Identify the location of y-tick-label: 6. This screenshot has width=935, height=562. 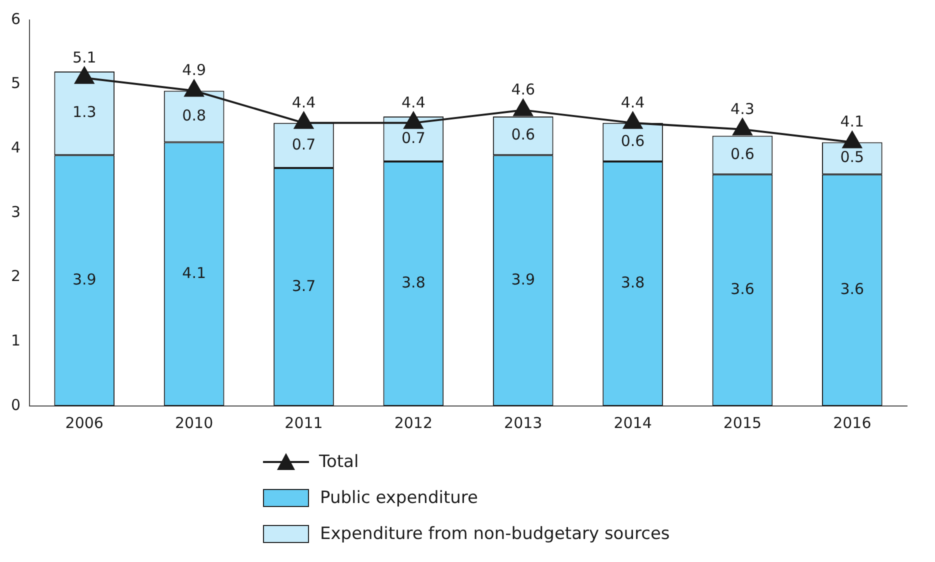
(15, 19).